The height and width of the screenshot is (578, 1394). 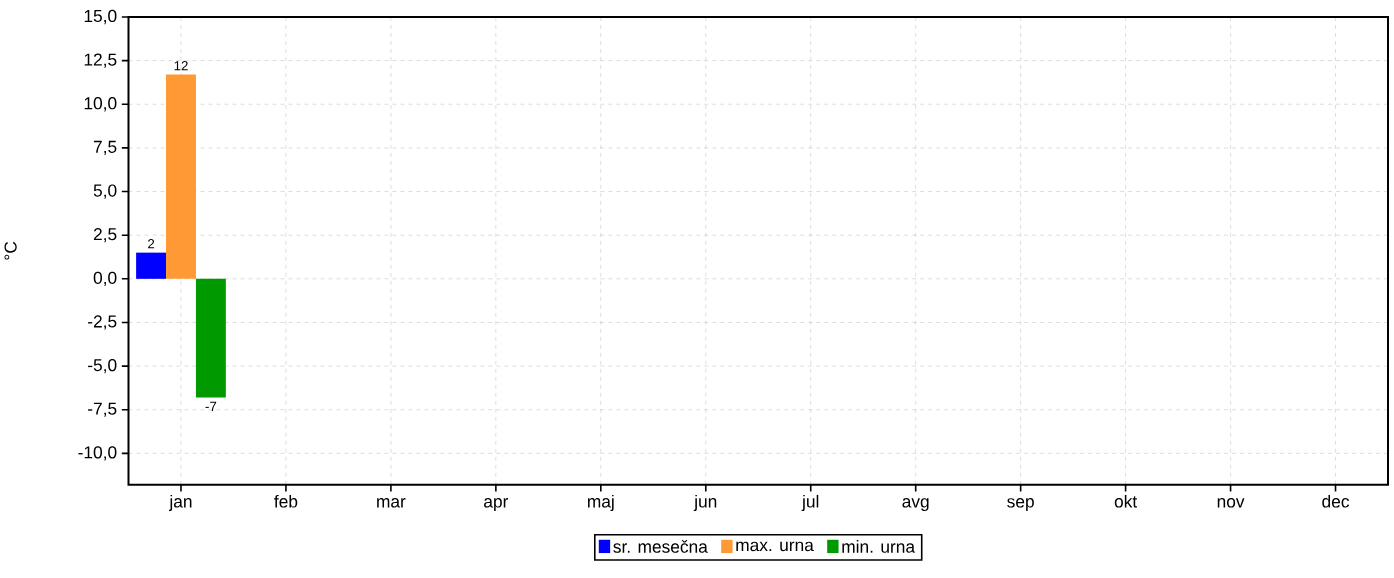 I want to click on x-tick-label: nov, so click(x=1231, y=503).